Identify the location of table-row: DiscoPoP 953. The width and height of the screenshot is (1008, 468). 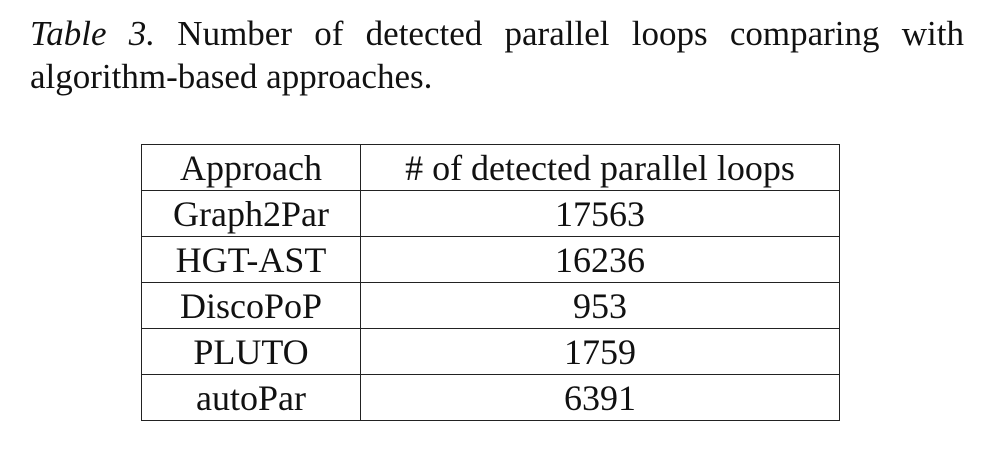
(490, 305).